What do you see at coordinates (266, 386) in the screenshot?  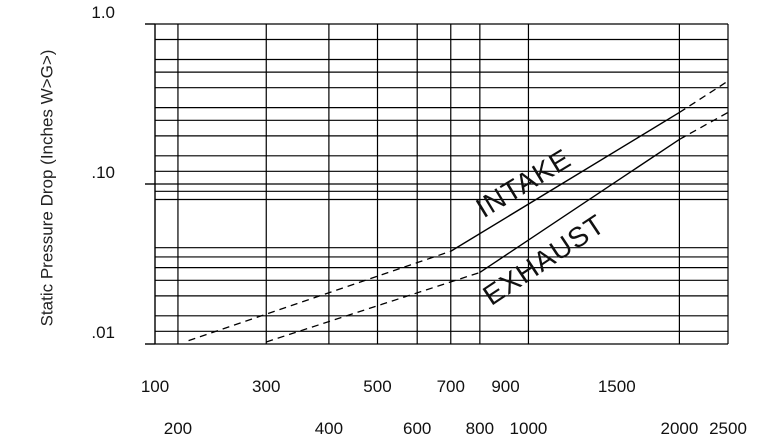 I see `x-tick-label: 300` at bounding box center [266, 386].